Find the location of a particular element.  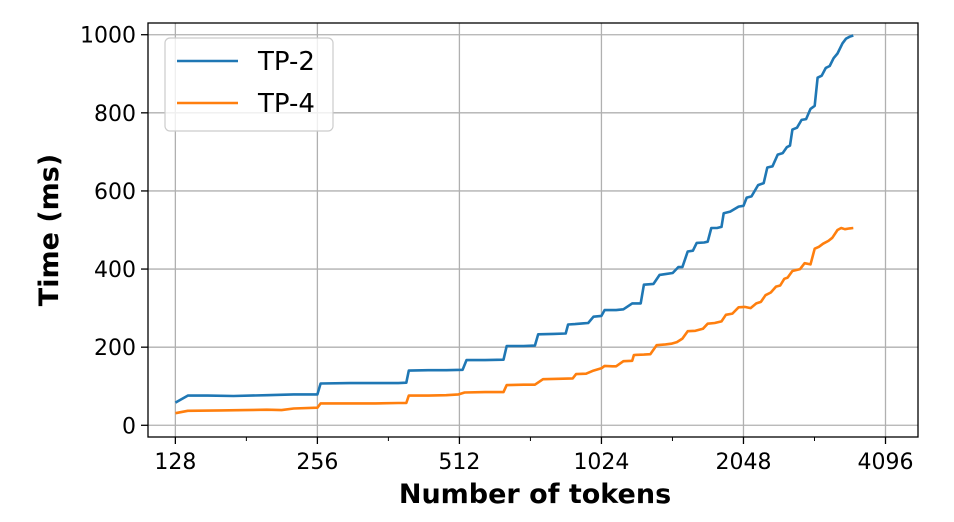

x-tick-label-4096: 4096 is located at coordinates (886, 462).